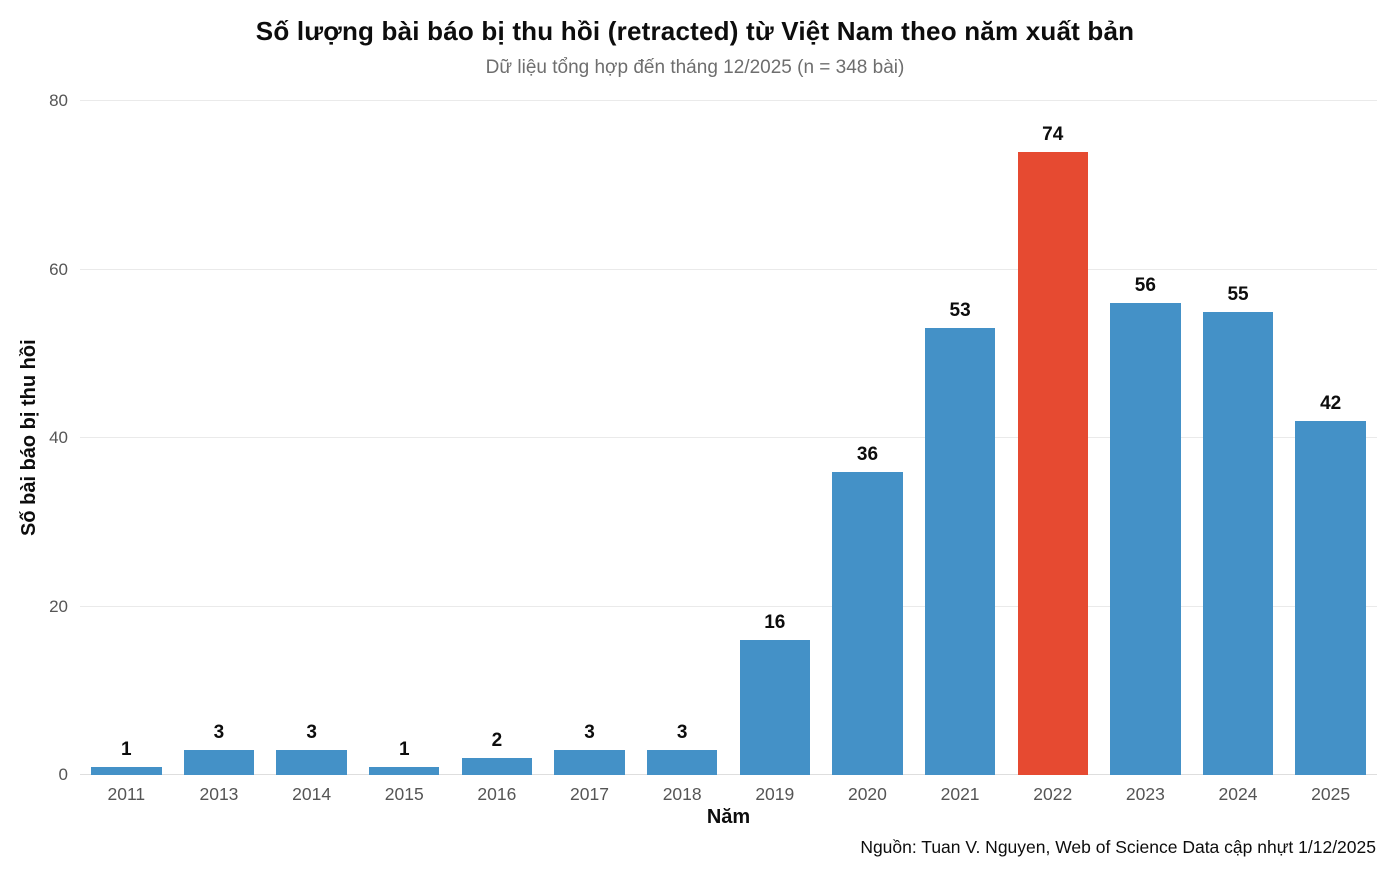 This screenshot has height=876, width=1390. I want to click on y-axis-title: Số bài báo bị thu hồi, so click(29, 438).